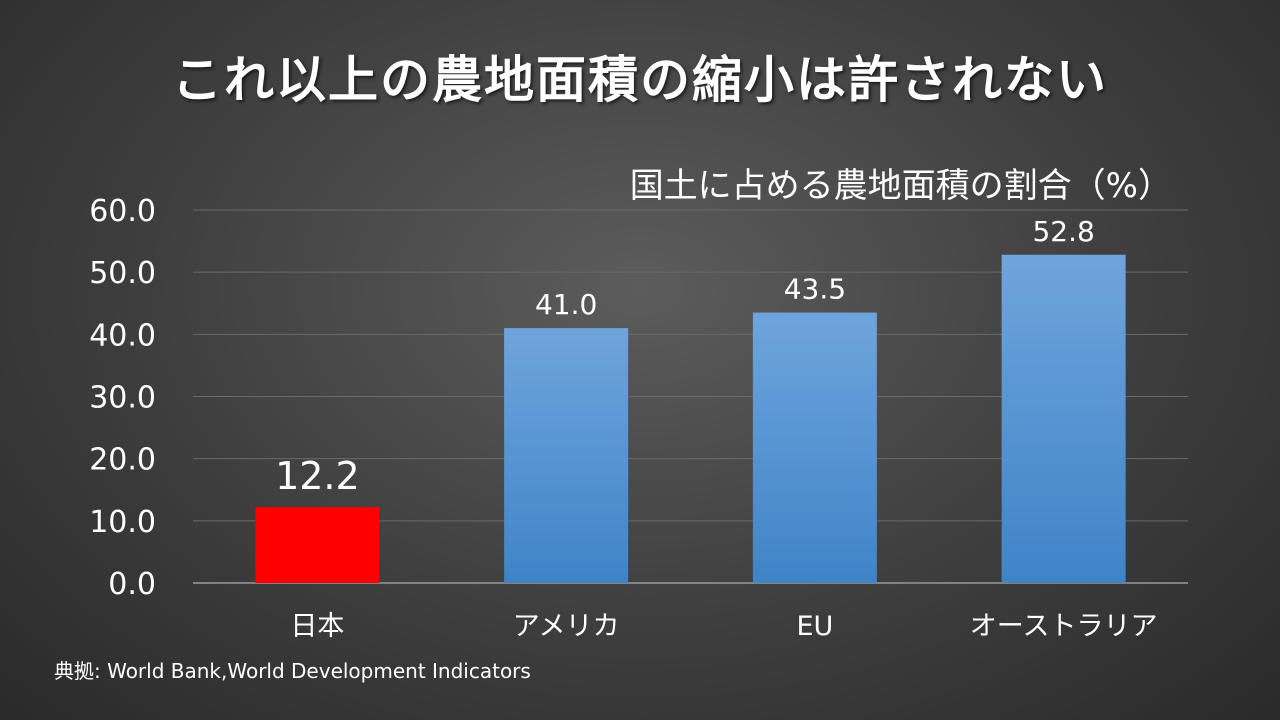 This screenshot has height=720, width=1280. Describe the element at coordinates (814, 626) in the screenshot. I see `category-label: EU` at that location.